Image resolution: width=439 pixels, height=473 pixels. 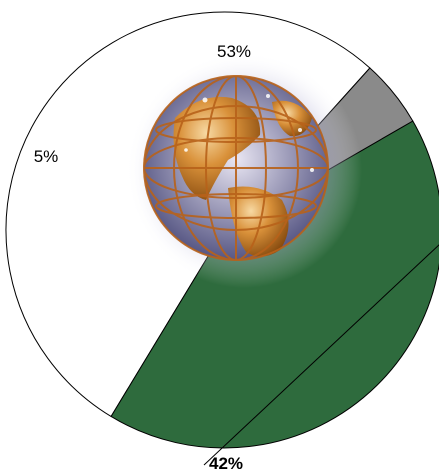 What do you see at coordinates (46, 156) in the screenshot?
I see `pie-label-3: 5%` at bounding box center [46, 156].